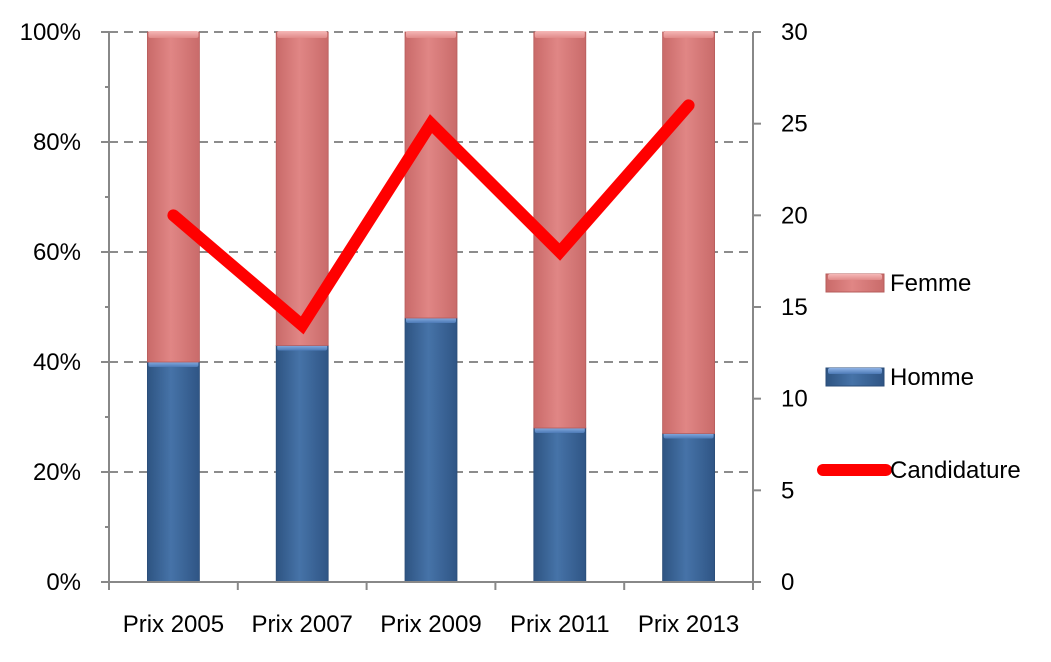 Image resolution: width=1051 pixels, height=662 pixels. What do you see at coordinates (57, 472) in the screenshot?
I see `left-tick-label: 20%` at bounding box center [57, 472].